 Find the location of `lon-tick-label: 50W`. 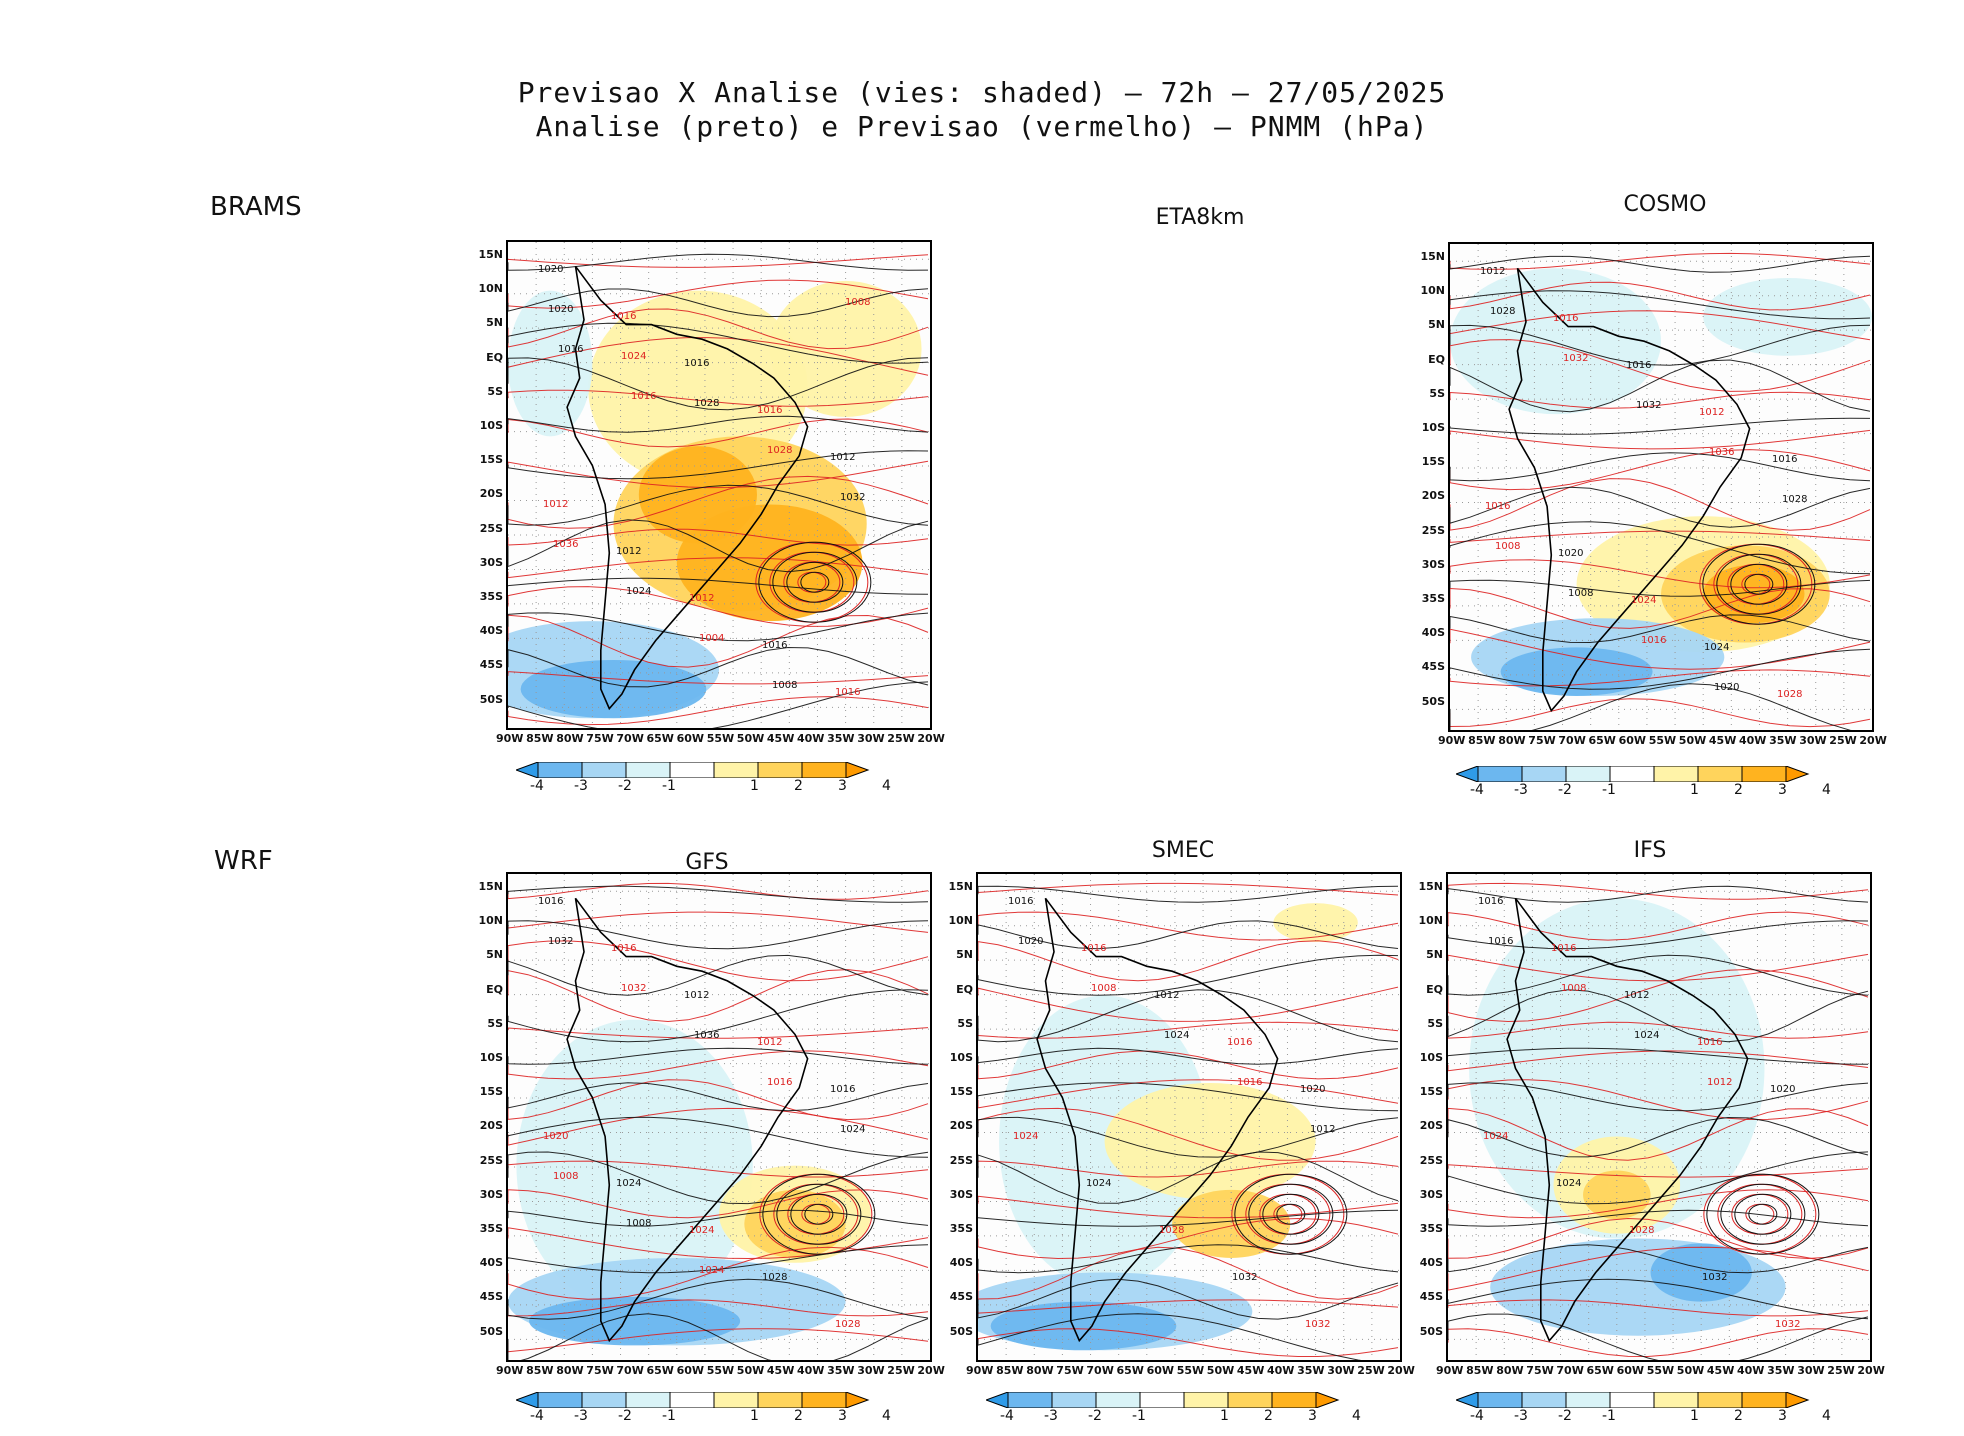

lon-tick-label: 50W is located at coordinates (1690, 1370).